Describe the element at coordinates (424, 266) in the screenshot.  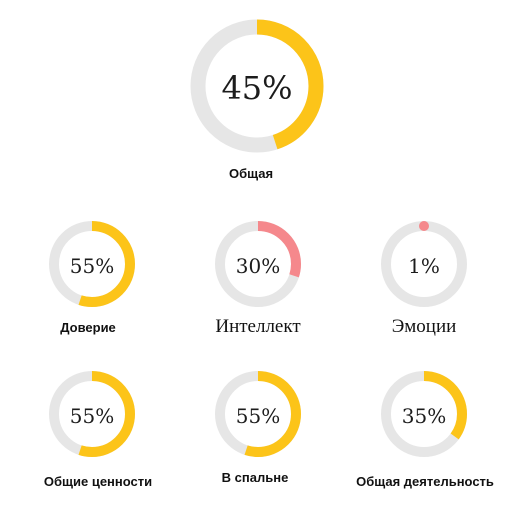
I see `emotions-percent: 1%` at that location.